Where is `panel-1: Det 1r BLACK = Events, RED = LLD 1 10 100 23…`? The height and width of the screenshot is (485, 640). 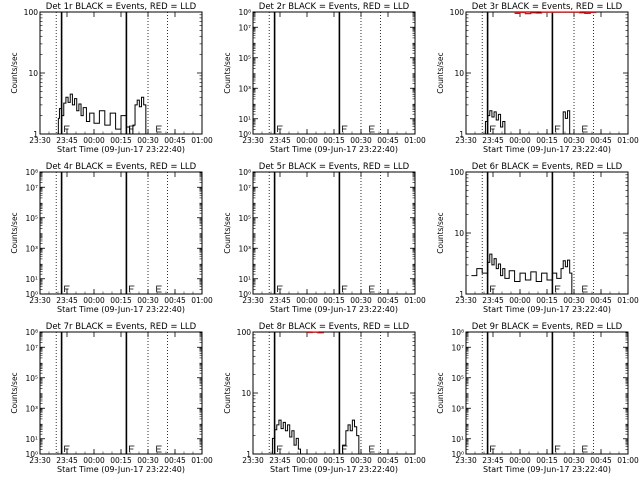 panel-1: Det 1r BLACK = Events, RED = LLD 1 10 100 23… is located at coordinates (111, 78).